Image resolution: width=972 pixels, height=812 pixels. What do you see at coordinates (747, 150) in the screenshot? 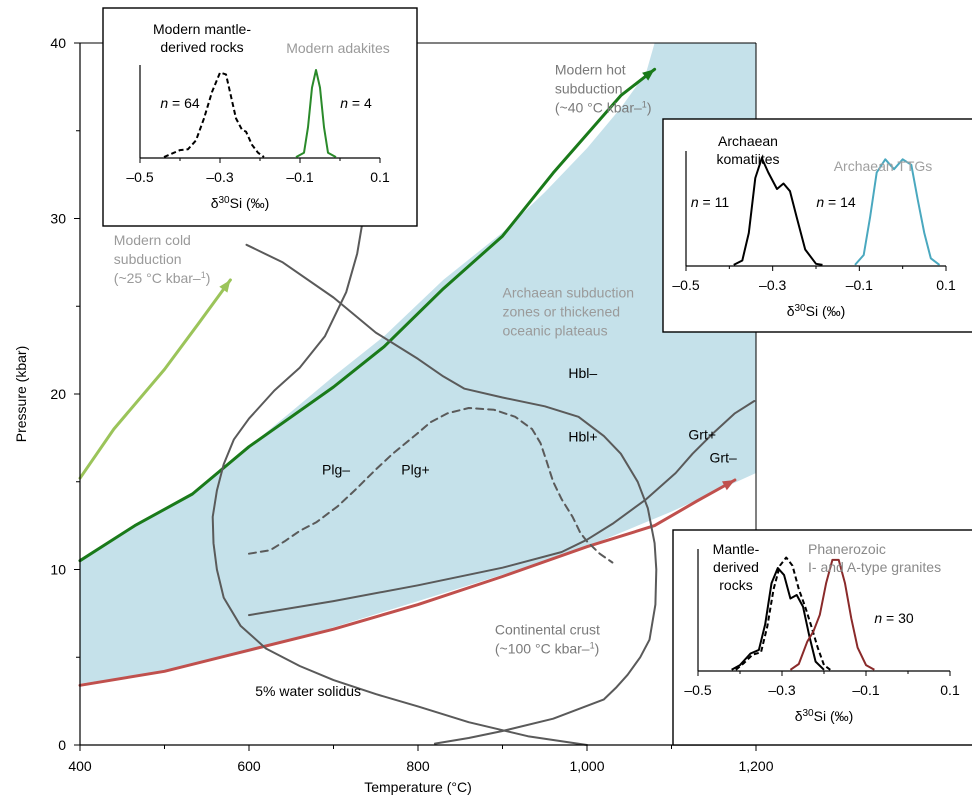
I see `archaean-komatiites-label: Archaean komatiites` at bounding box center [747, 150].